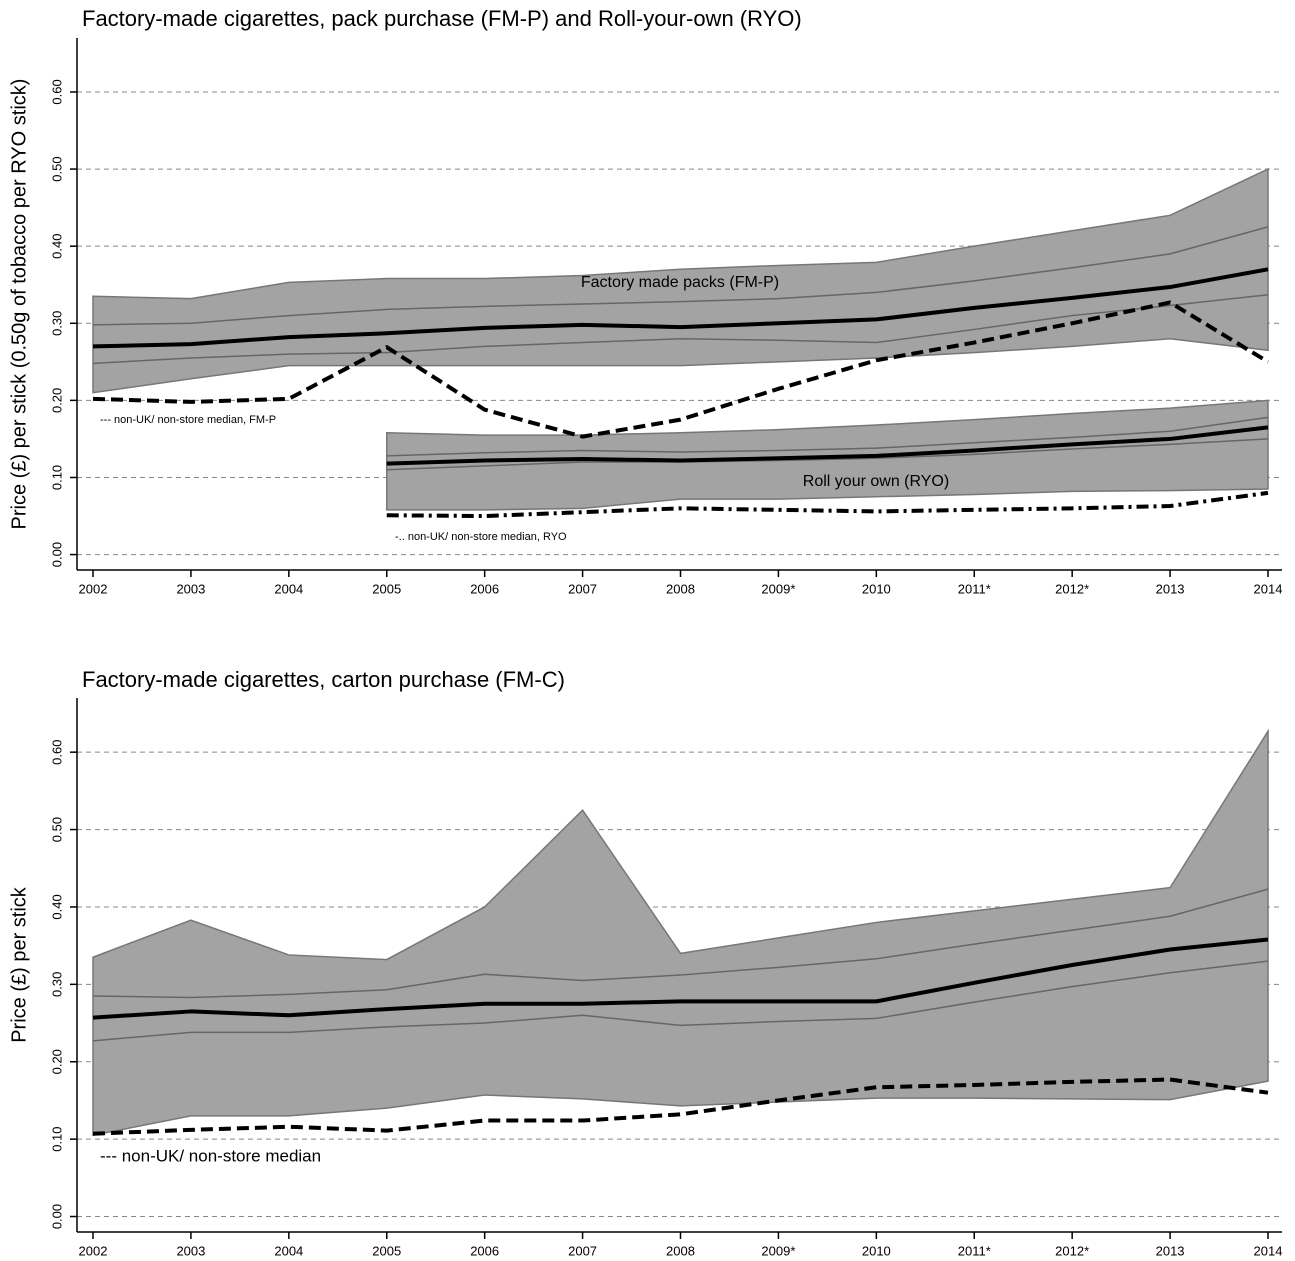 The width and height of the screenshot is (1295, 1261). What do you see at coordinates (210, 1155) in the screenshot?
I see `annotation: --- non-UK/ non-store median` at bounding box center [210, 1155].